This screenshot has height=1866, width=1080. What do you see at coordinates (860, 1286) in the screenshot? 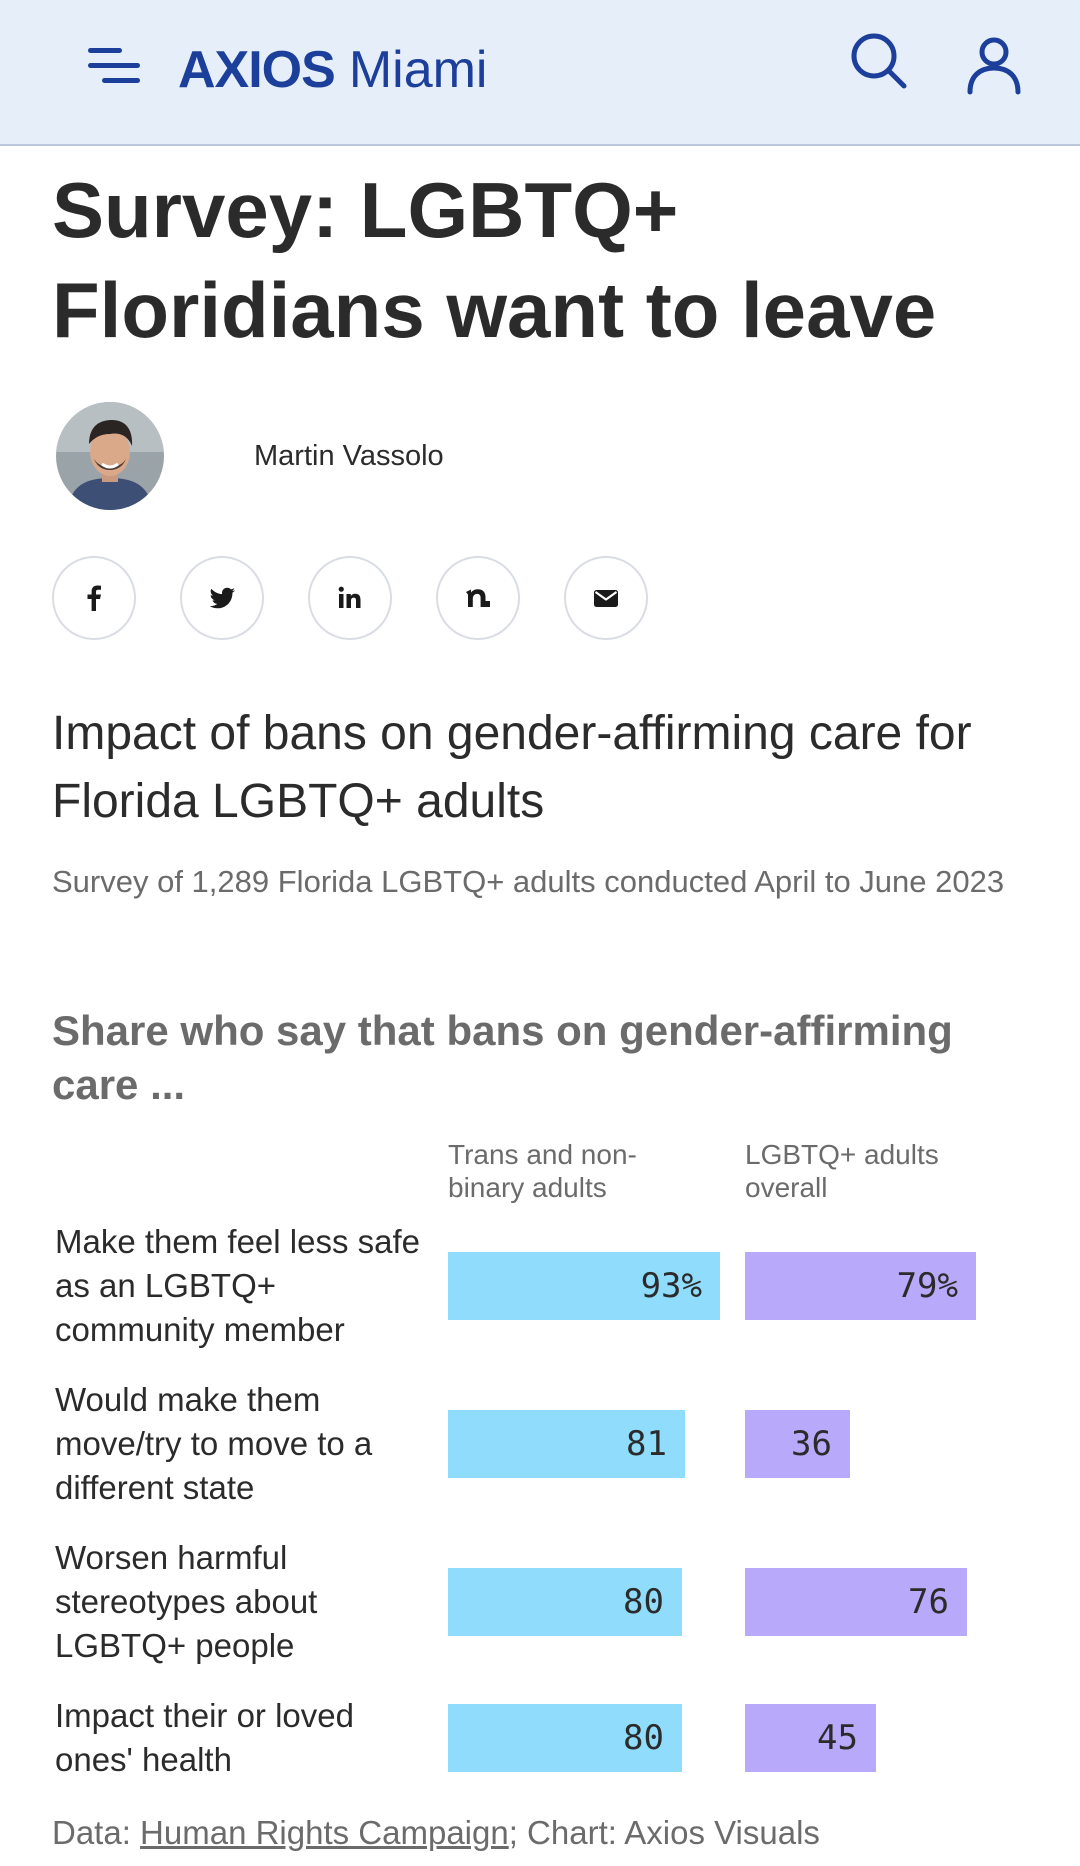
I see `bar-series-2: 79%` at bounding box center [860, 1286].